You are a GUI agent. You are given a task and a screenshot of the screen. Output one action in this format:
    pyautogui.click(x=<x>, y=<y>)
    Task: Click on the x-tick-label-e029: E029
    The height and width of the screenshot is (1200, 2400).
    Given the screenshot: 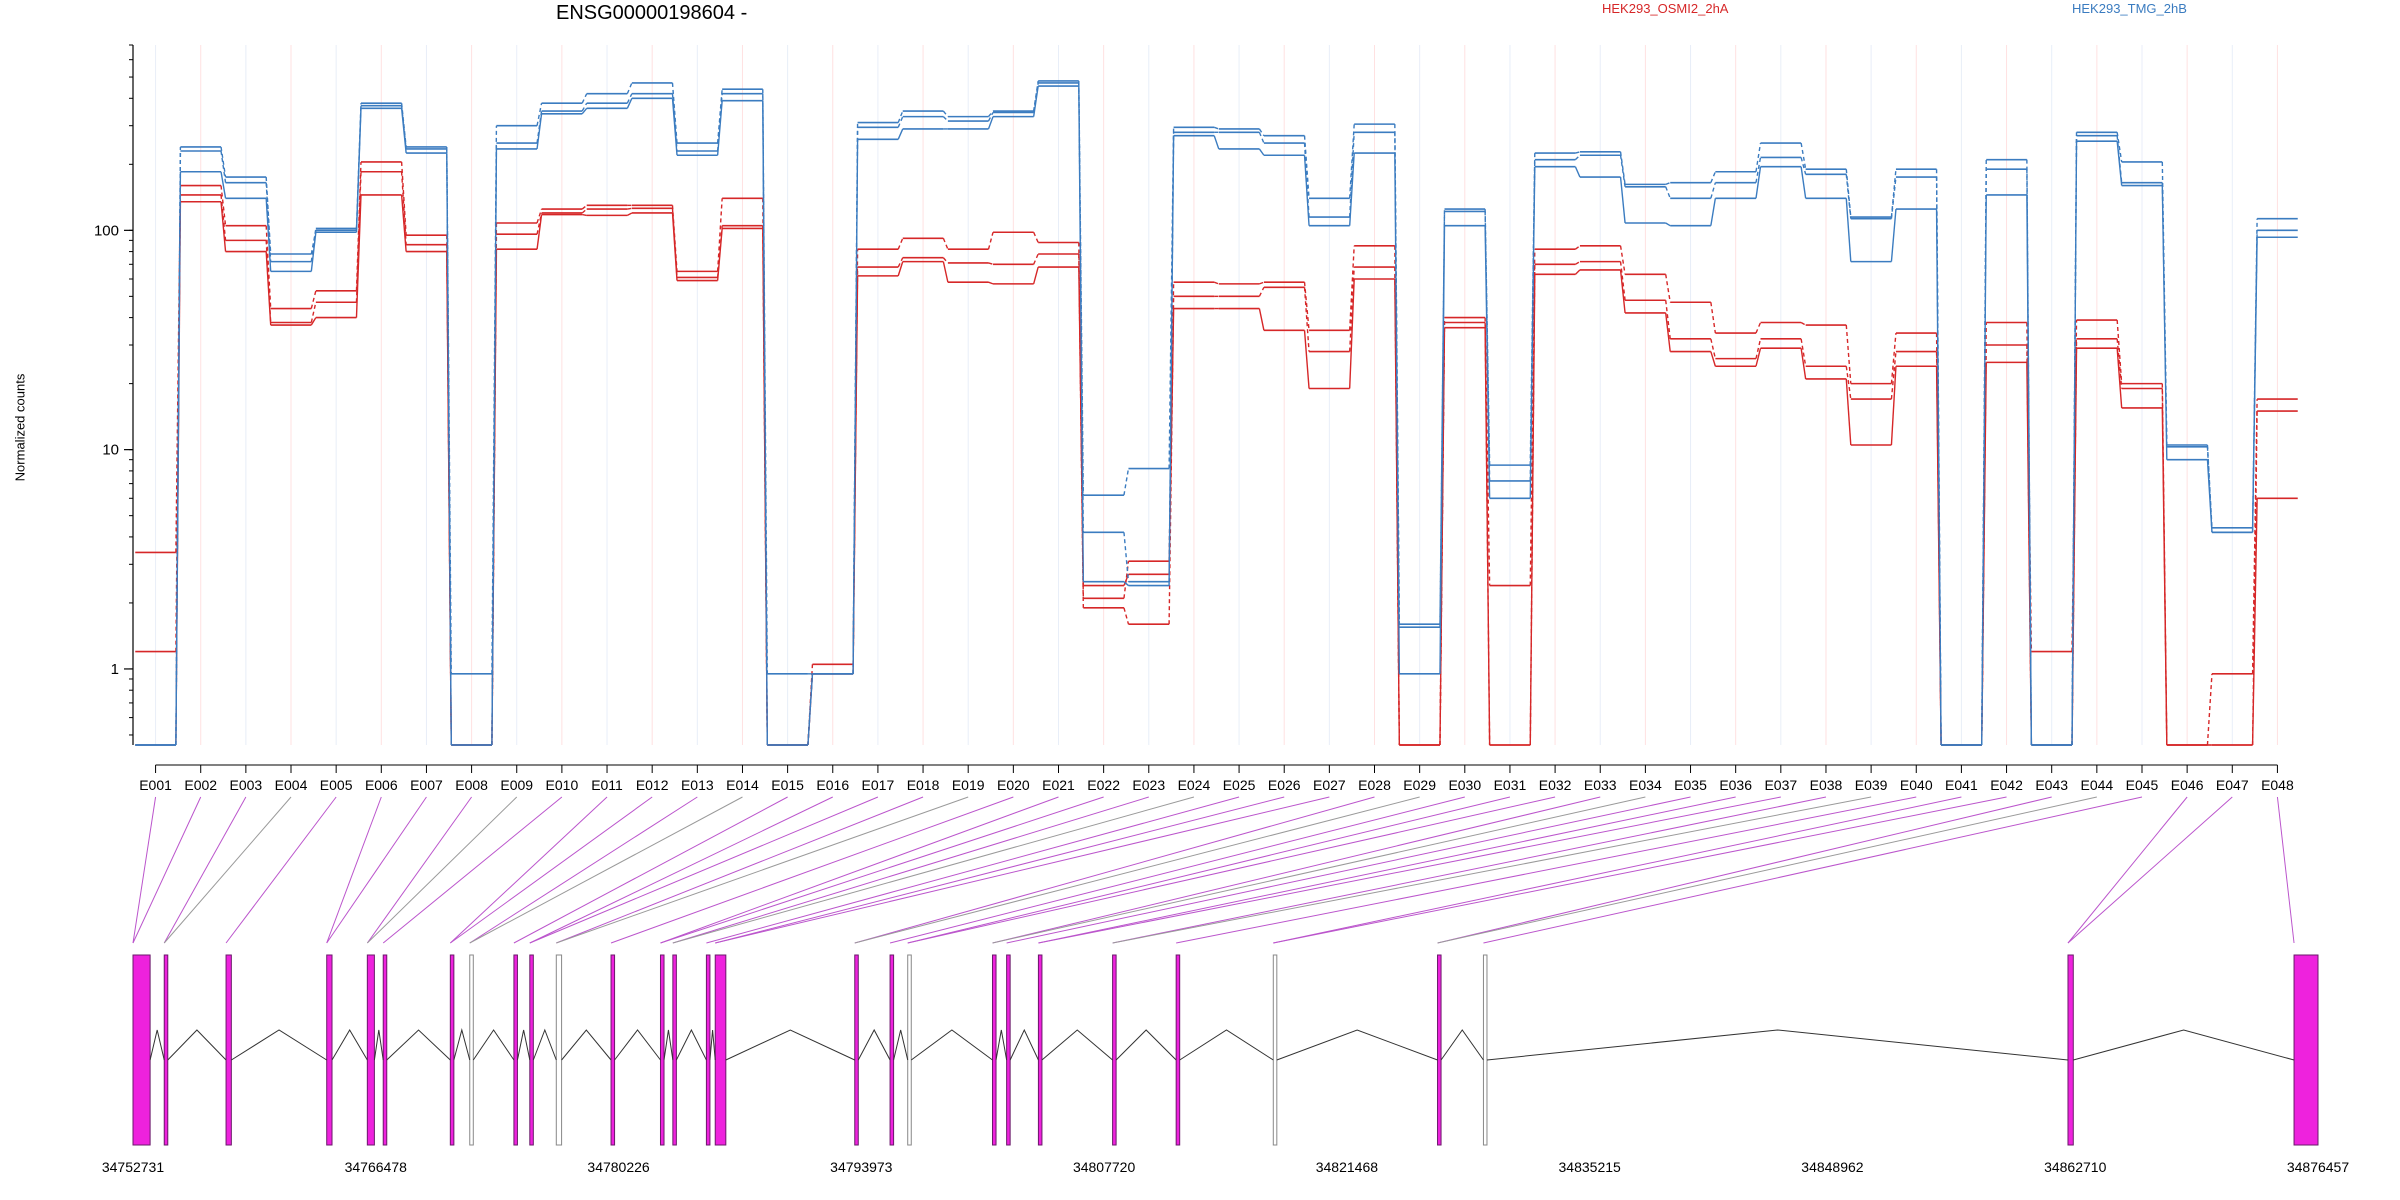 What is the action you would take?
    pyautogui.click(x=1419, y=785)
    